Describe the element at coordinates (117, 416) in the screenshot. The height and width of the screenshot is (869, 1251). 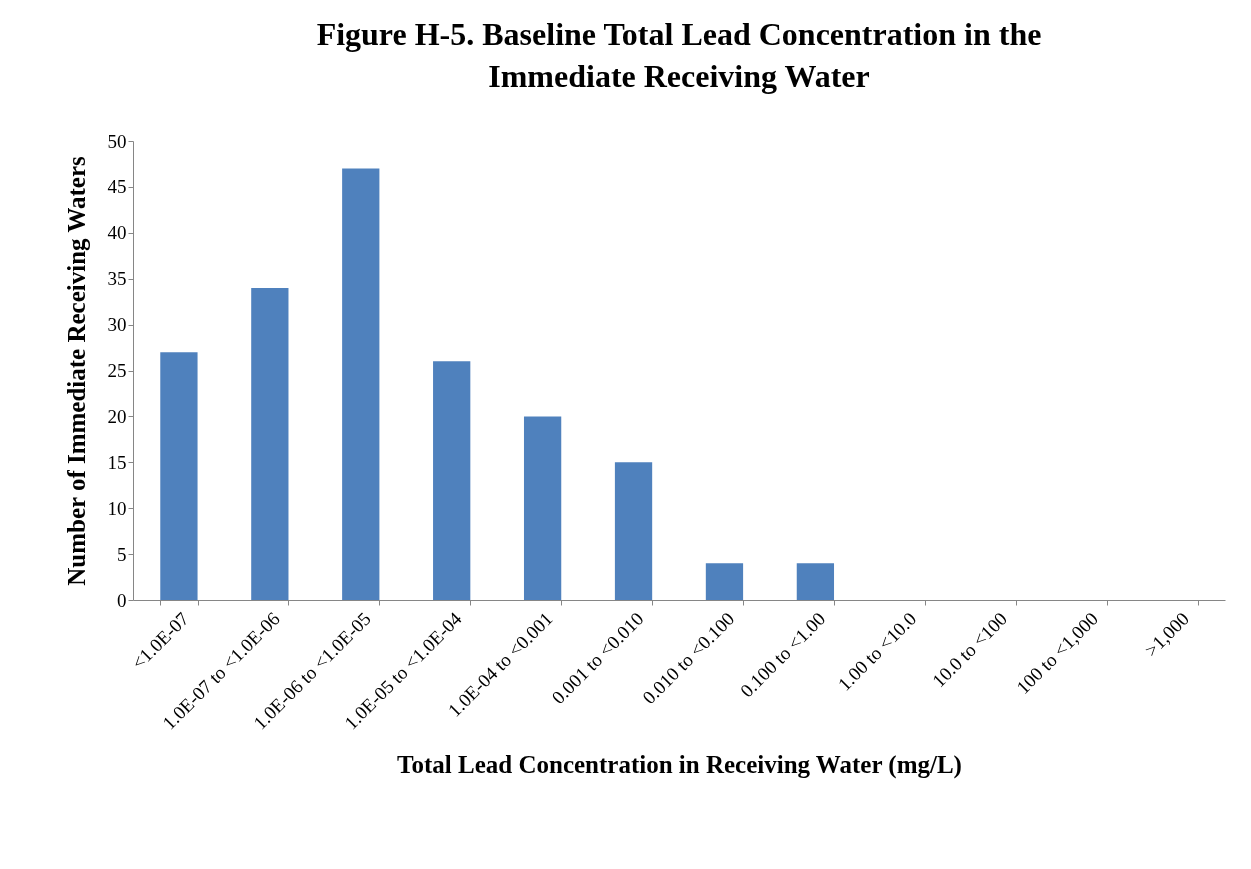
I see `y-tick-label: 20` at that location.